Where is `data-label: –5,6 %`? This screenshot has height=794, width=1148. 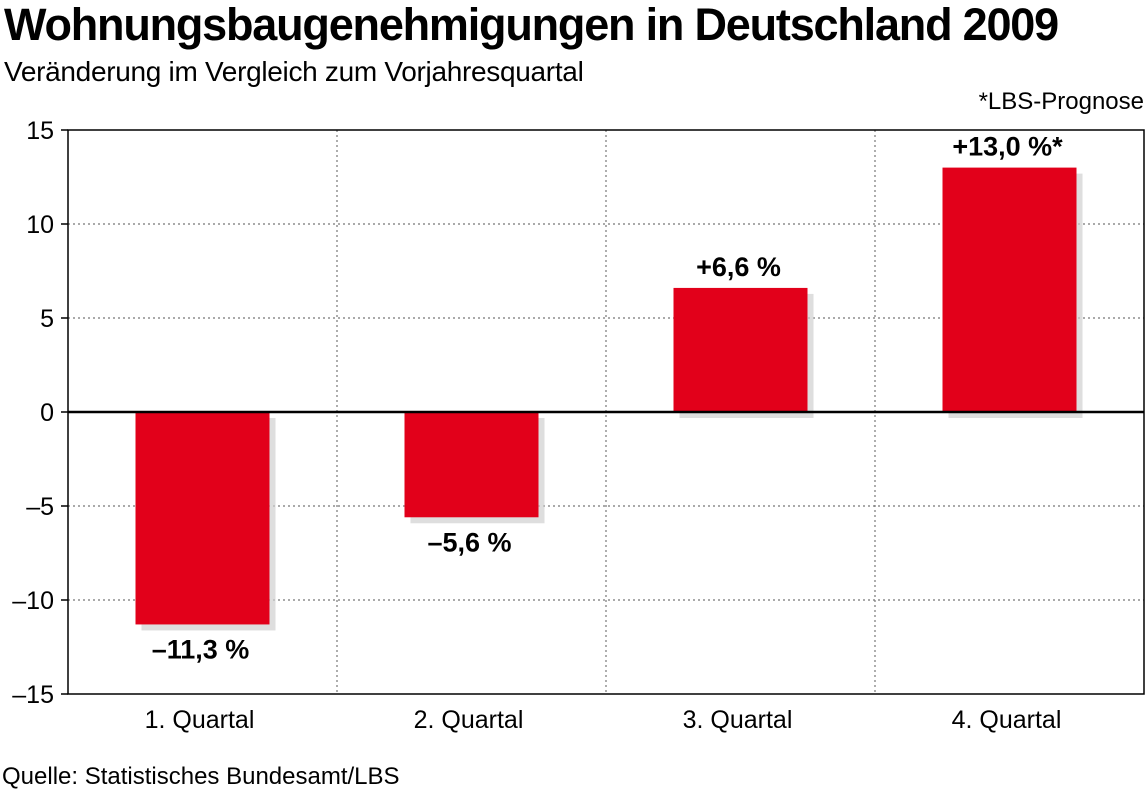
data-label: –5,6 % is located at coordinates (469, 542).